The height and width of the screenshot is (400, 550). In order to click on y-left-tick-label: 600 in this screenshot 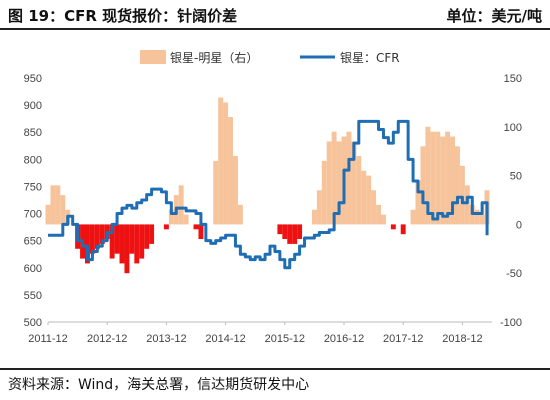, I will do `click(33, 269)`.